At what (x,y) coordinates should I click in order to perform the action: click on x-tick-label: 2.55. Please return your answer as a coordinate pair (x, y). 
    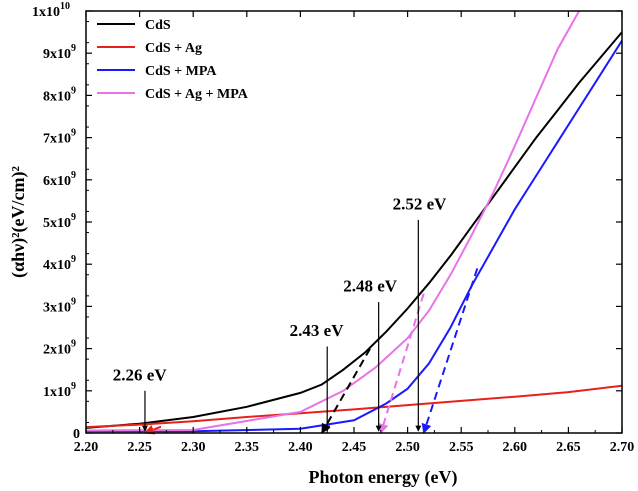
    Looking at the image, I should click on (461, 447).